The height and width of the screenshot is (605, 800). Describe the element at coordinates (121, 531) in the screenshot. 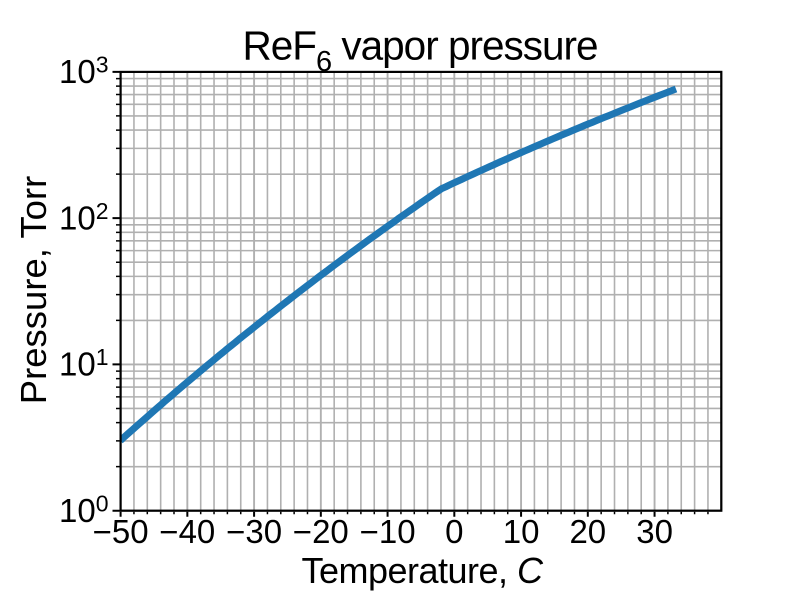

I see `svg-text: −50` at that location.